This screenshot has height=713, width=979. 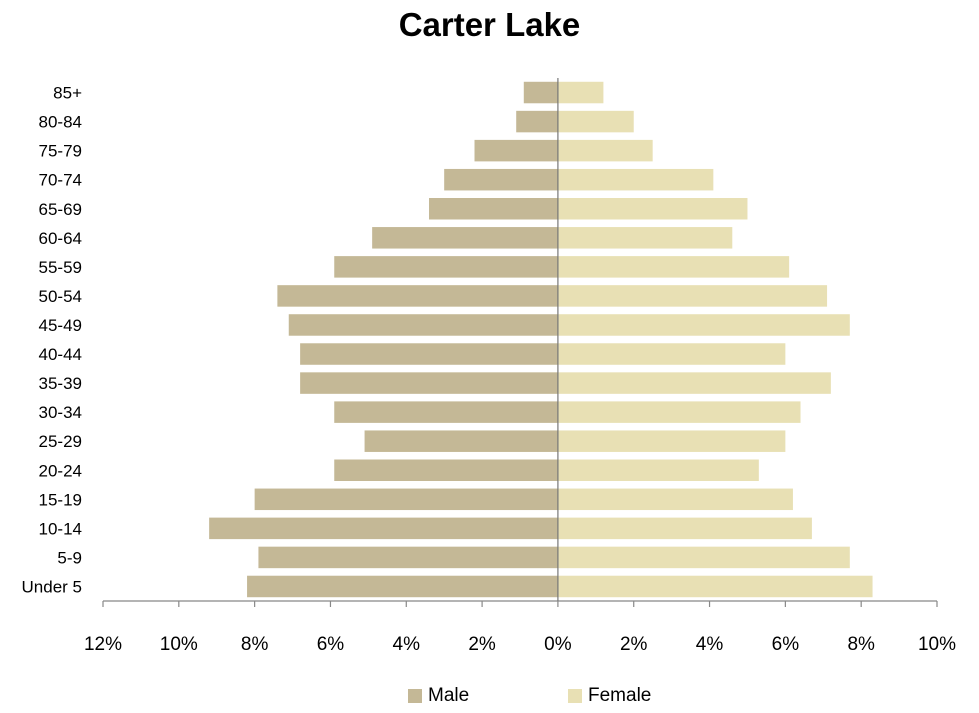 I want to click on y-tick-label: 35-39, so click(x=60, y=383).